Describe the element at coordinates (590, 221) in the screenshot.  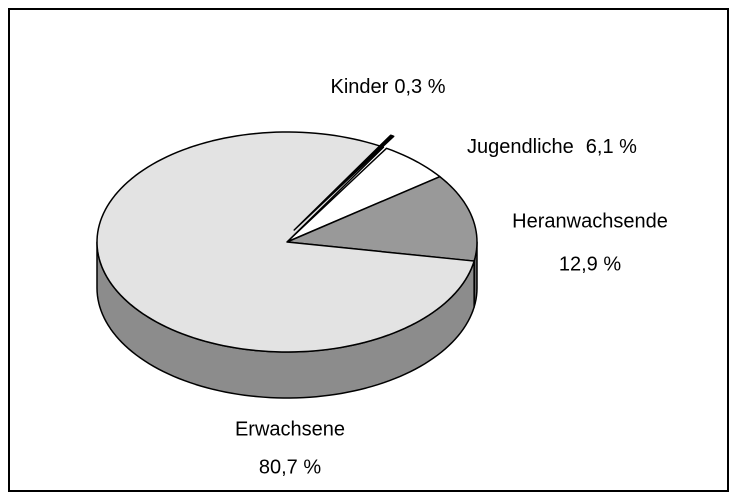
I see `category-label: Heranwachsende` at that location.